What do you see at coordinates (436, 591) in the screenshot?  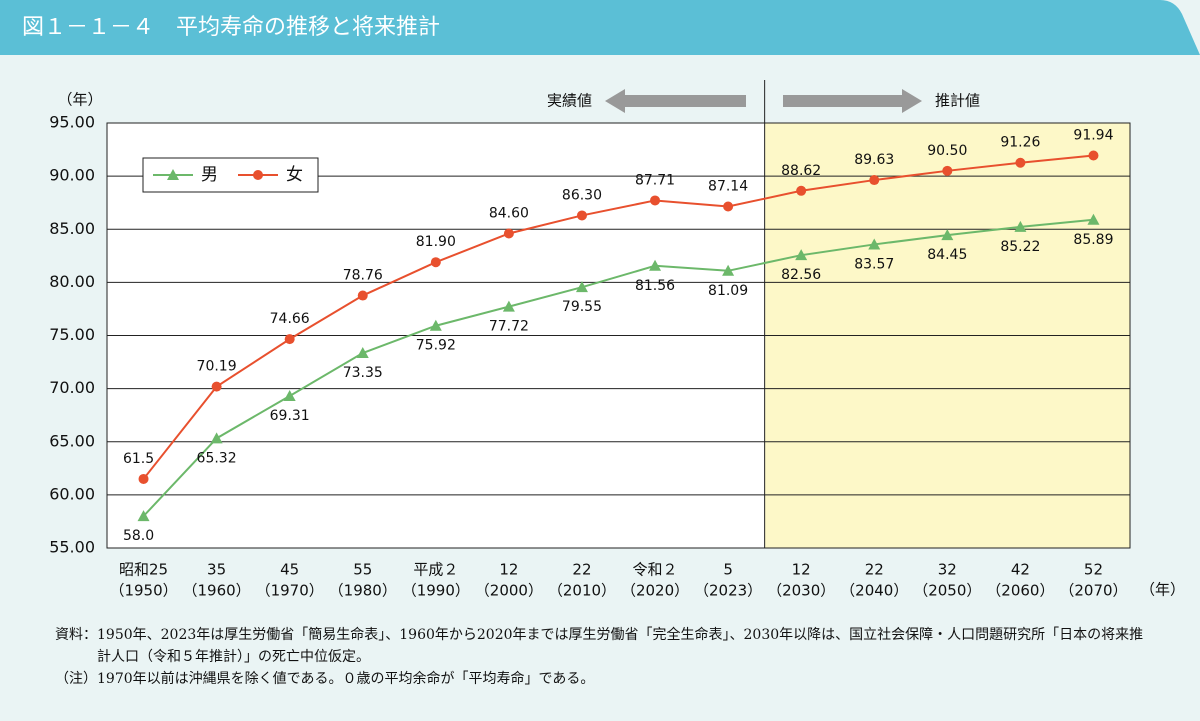 I see `x-tick-label: （1990）` at bounding box center [436, 591].